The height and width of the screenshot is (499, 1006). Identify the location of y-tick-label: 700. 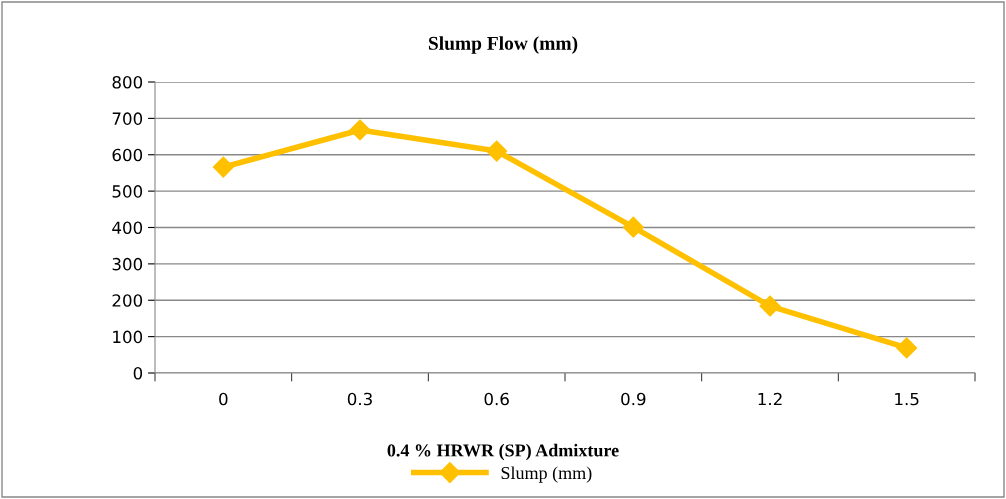
(127, 118).